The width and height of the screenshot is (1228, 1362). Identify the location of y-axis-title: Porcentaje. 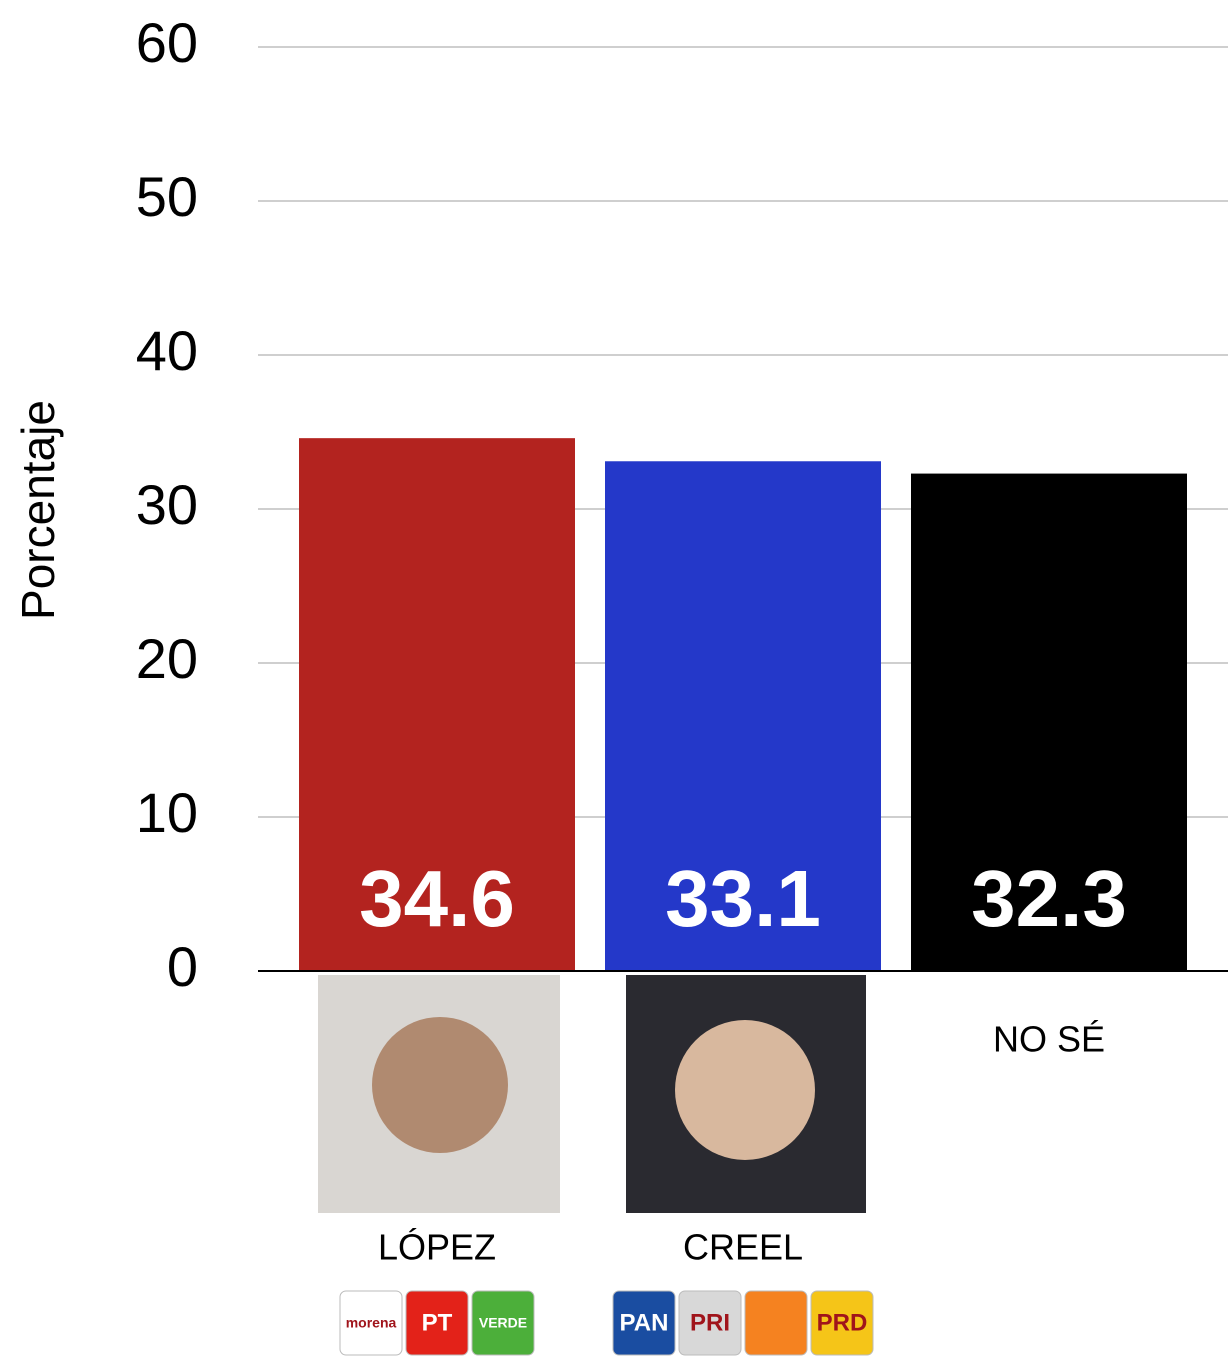
(38, 510).